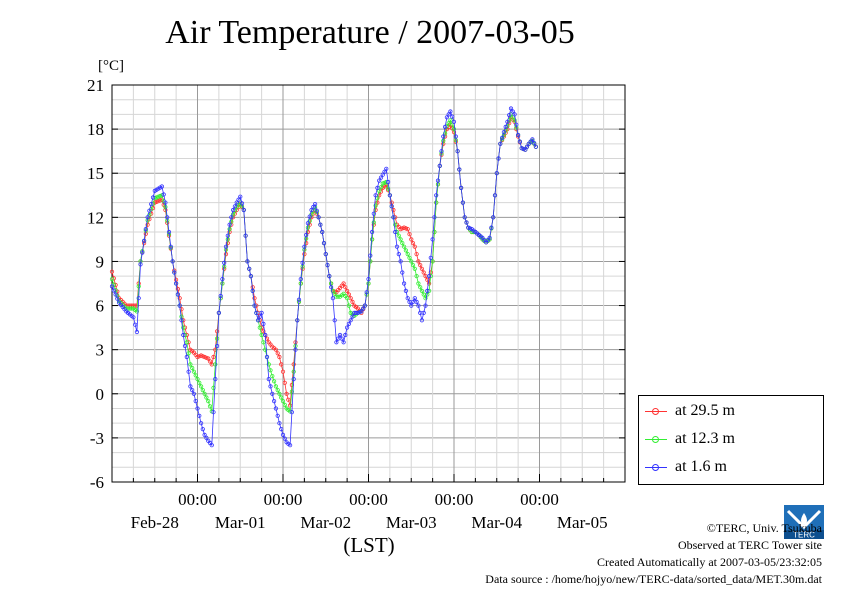 This screenshot has height=595, width=842. What do you see at coordinates (749, 545) in the screenshot?
I see `credit-observed: Observed at TERC Tower site` at bounding box center [749, 545].